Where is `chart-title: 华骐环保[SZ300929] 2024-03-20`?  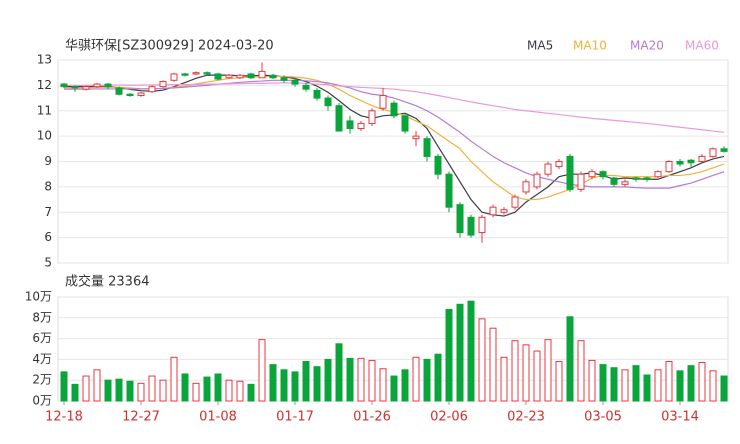
chart-title: 华骐环保[SZ300929] 2024-03-20 is located at coordinates (169, 46).